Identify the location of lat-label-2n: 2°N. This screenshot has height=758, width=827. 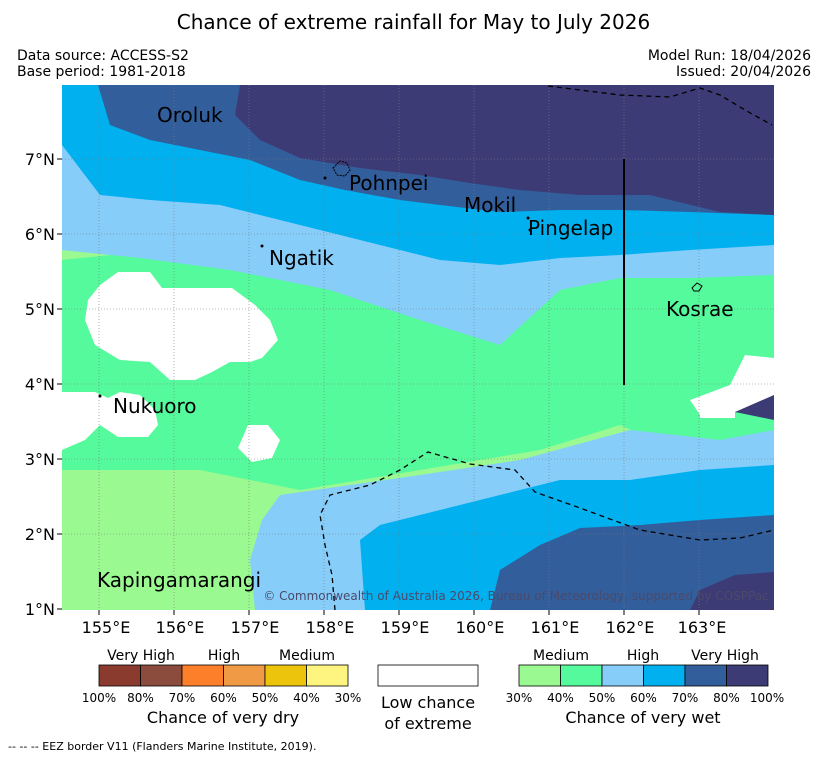
(40, 534).